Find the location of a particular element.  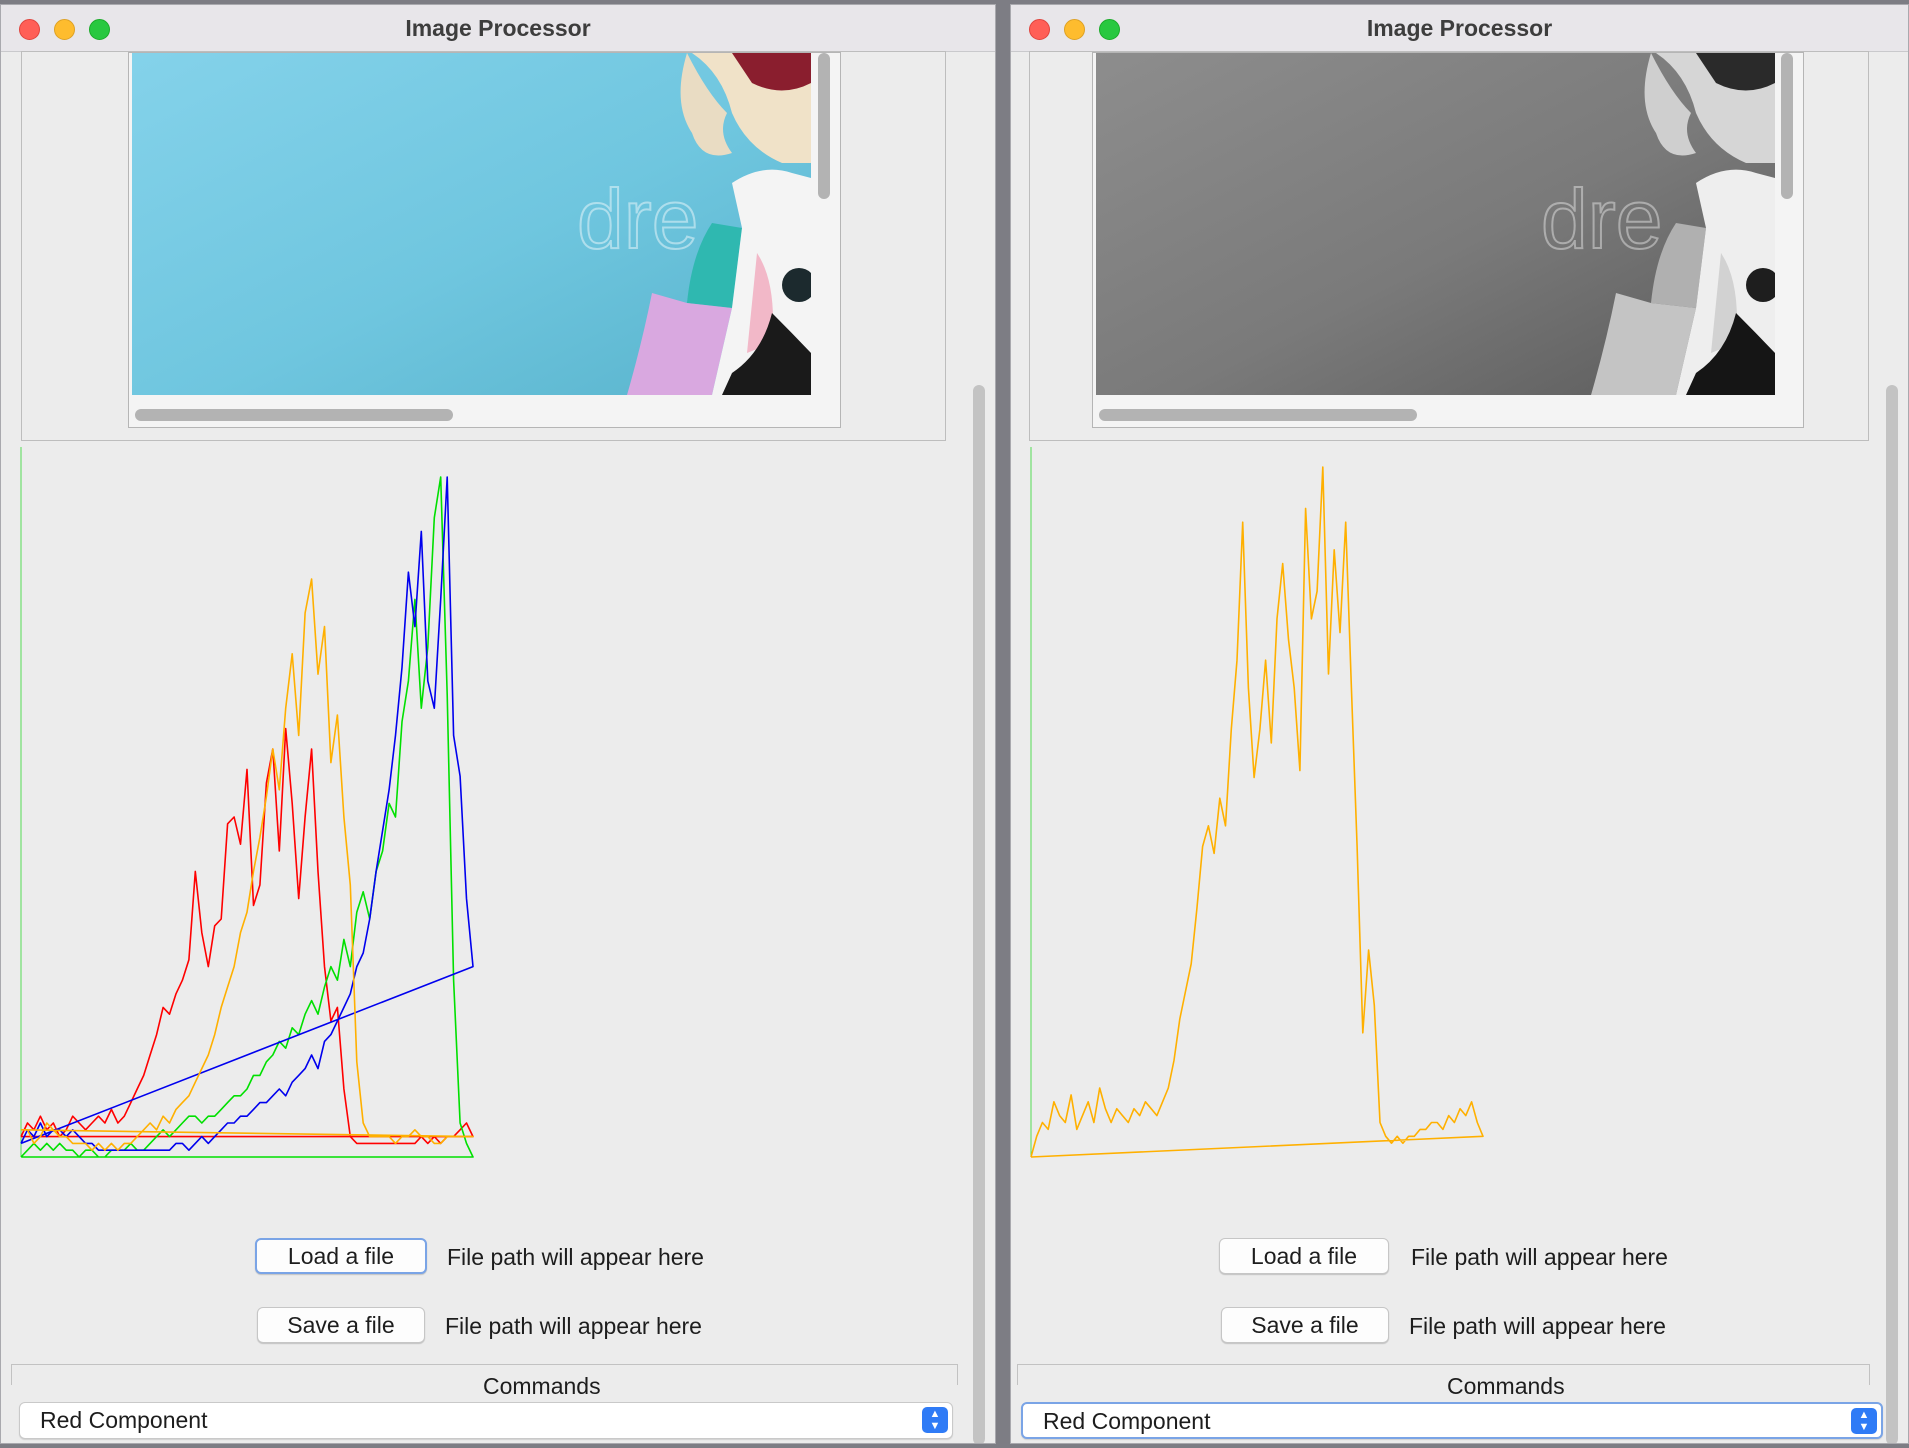

loaded-image-color: dre is located at coordinates (471, 224).